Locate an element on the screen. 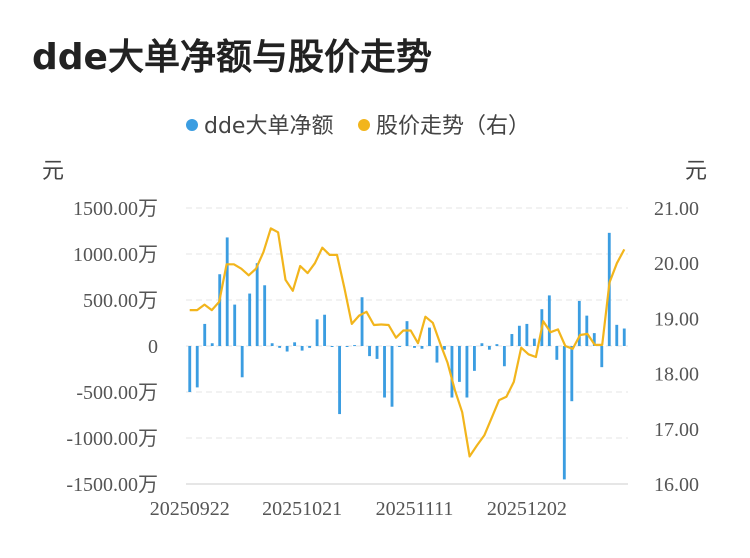 Image resolution: width=750 pixels, height=558 pixels. legend-label-0: dde大单净额 is located at coordinates (268, 126).